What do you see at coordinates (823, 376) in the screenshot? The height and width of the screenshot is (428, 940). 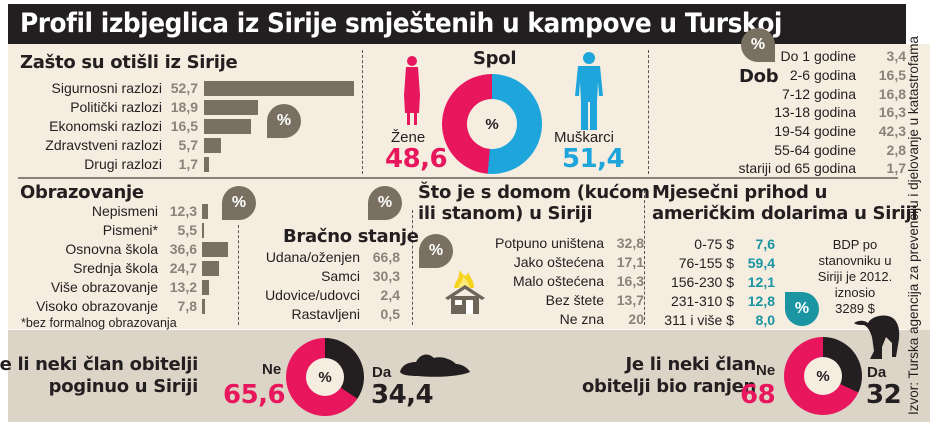 I see `wounded-donut-chart: %` at bounding box center [823, 376].